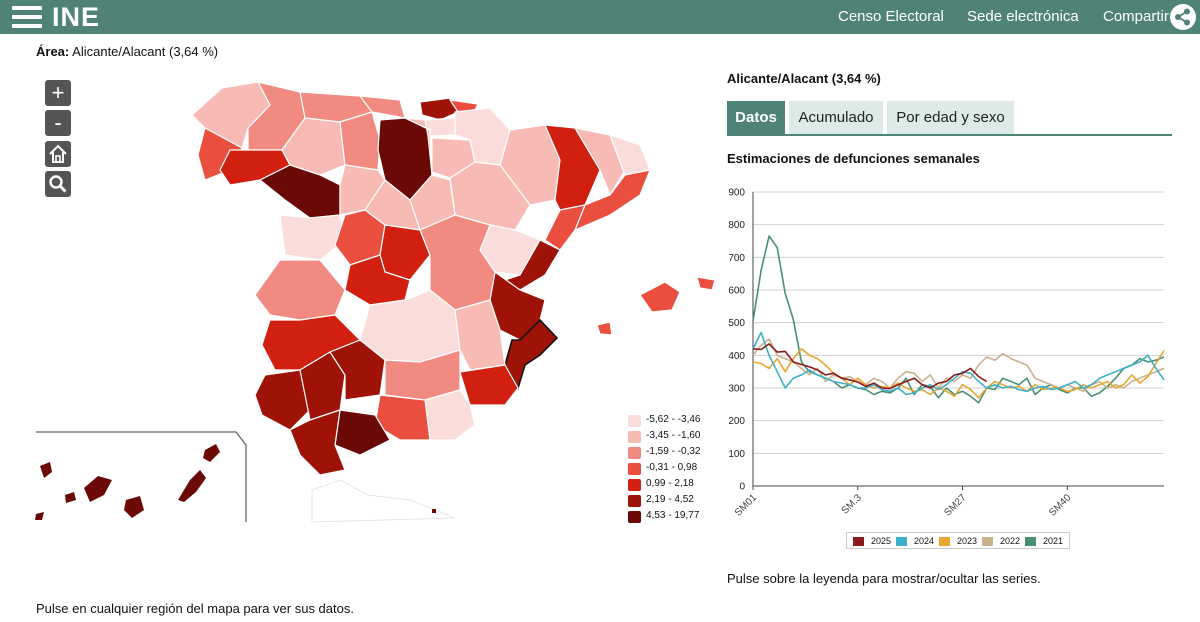  Describe the element at coordinates (881, 541) in the screenshot. I see `legend-label: 2025` at that location.